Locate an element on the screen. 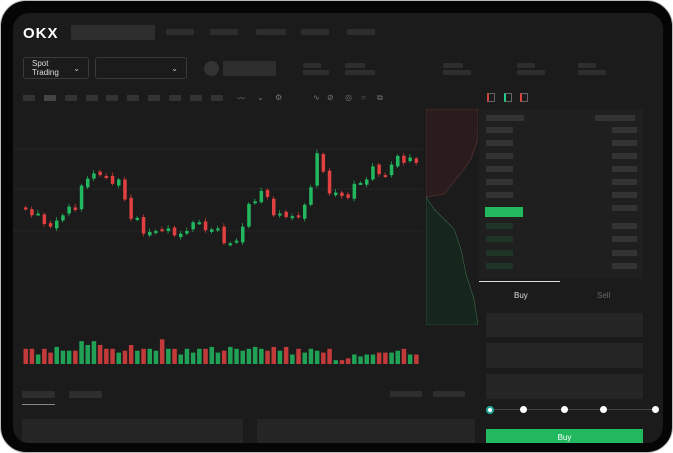 Image resolution: width=673 pixels, height=453 pixels. chevron-down-icon: ⌄ is located at coordinates (76, 68).